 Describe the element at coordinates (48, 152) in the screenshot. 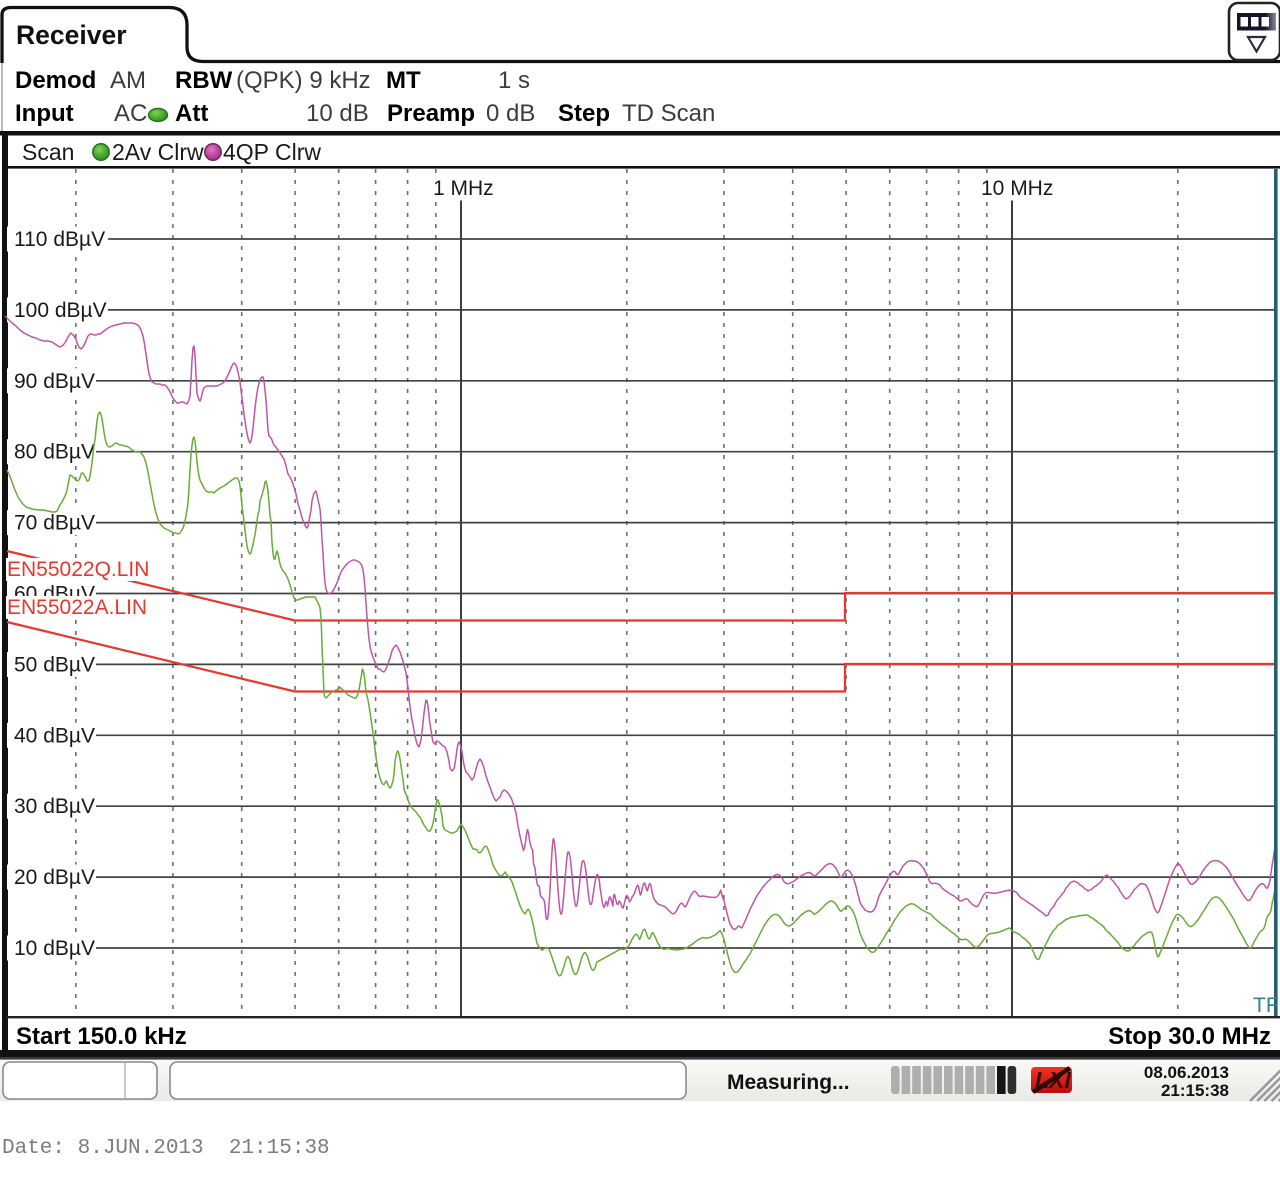

I see `svg-text: Scan` at that location.